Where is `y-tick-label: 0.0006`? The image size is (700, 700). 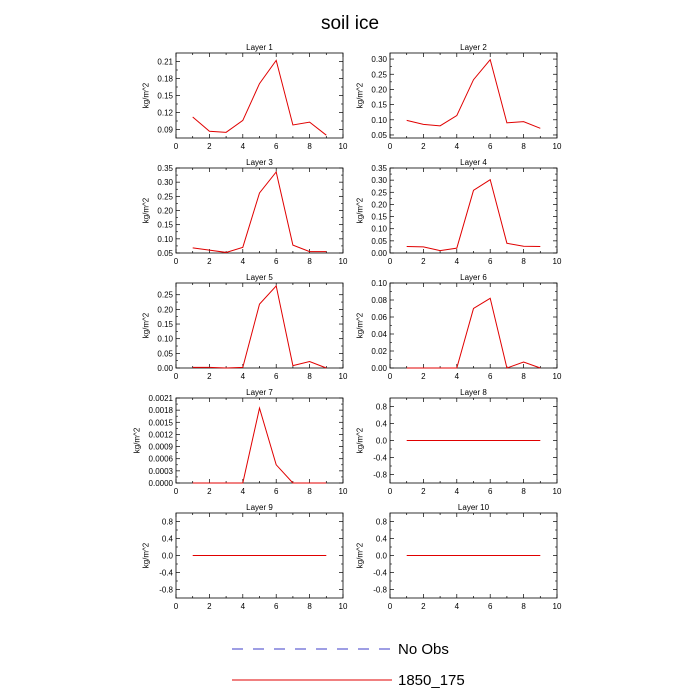
y-tick-label: 0.0006 is located at coordinates (161, 459).